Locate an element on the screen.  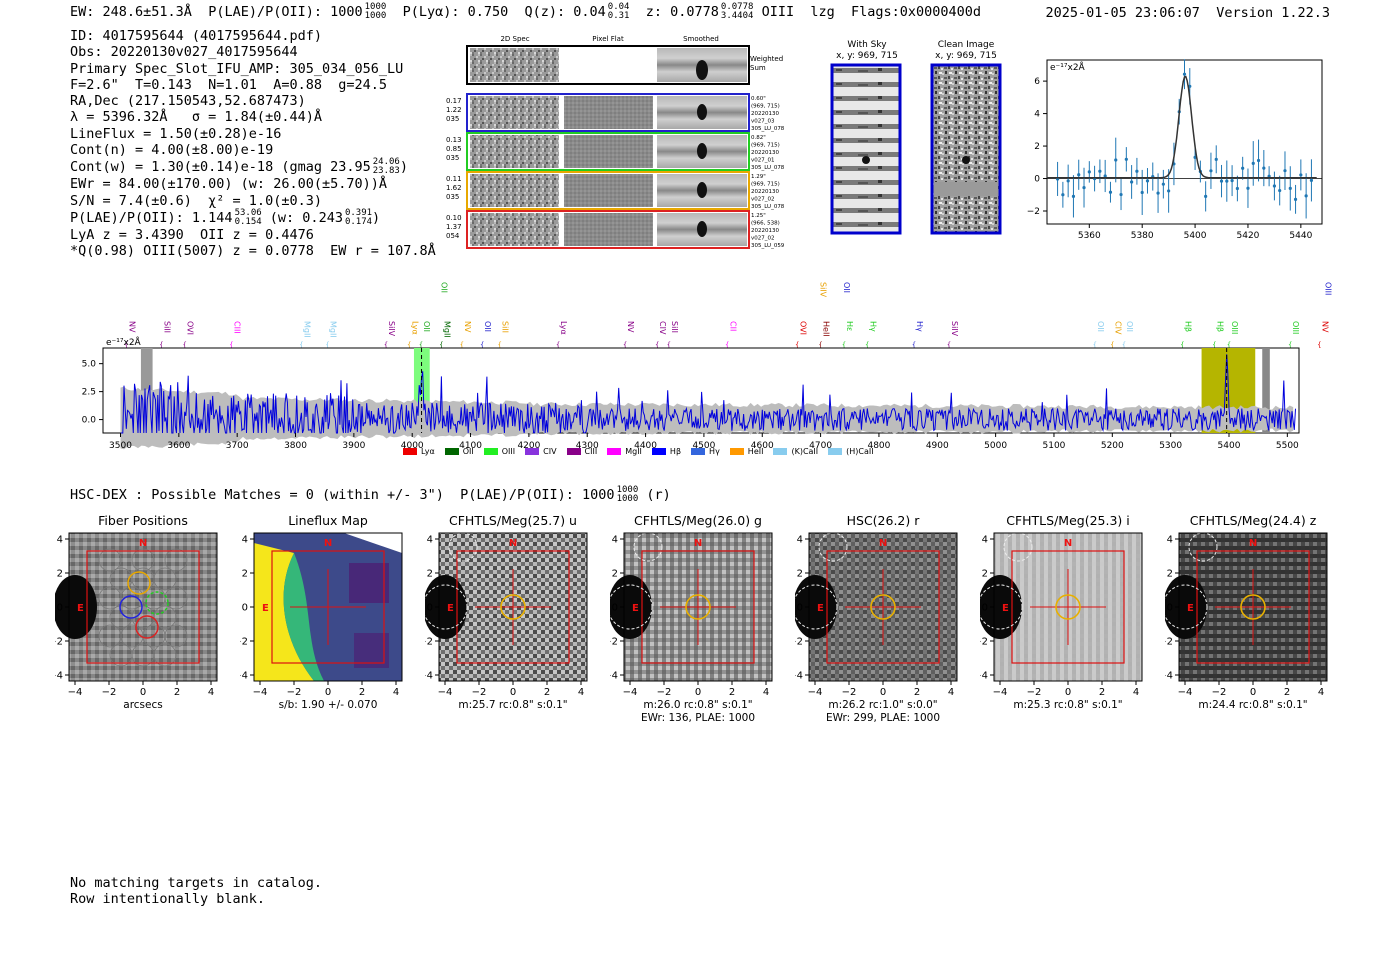
line-label: OVI is located at coordinates (190, 328).